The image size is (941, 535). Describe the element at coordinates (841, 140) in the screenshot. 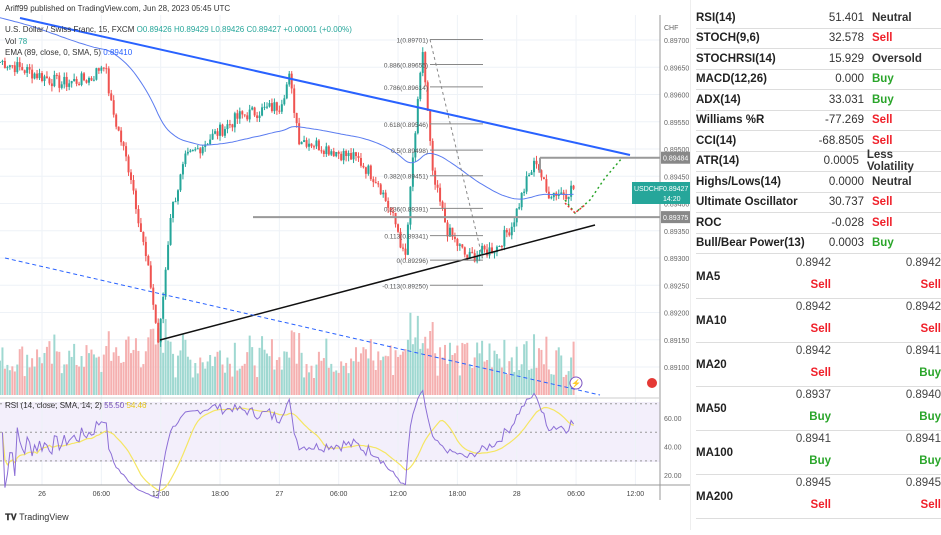

I see `oscillator-value: -68.8505` at that location.